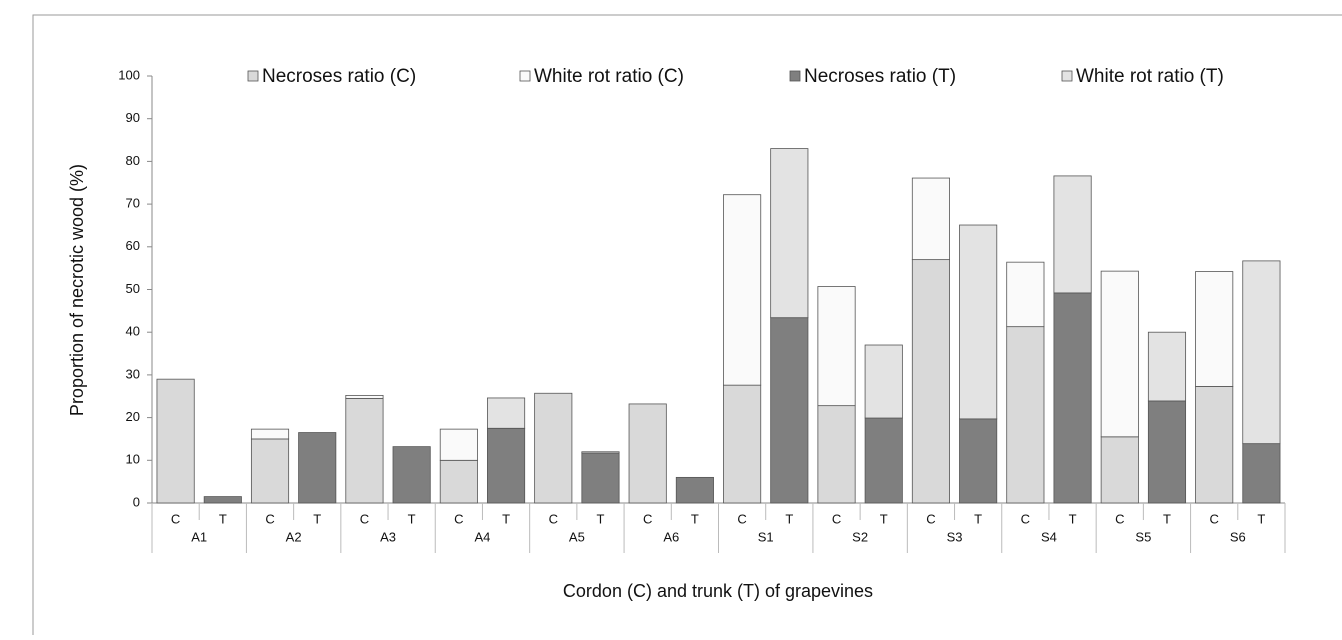 The width and height of the screenshot is (1342, 640). I want to click on group-label: A1, so click(199, 536).